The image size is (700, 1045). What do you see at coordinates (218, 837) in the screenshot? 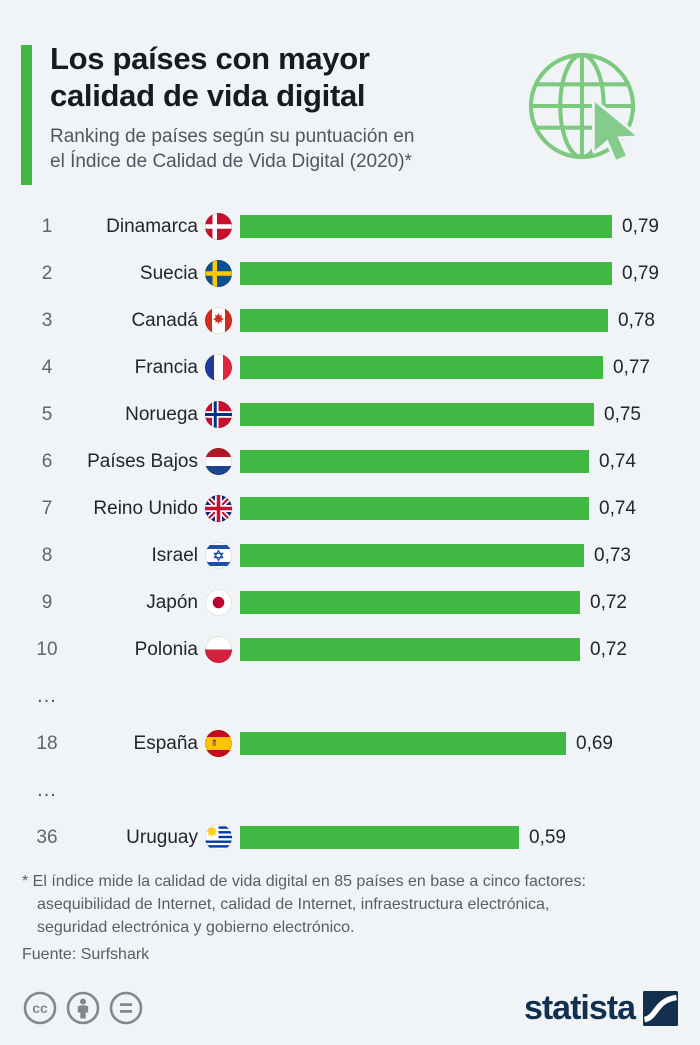
I see `flag-uruguay-icon` at bounding box center [218, 837].